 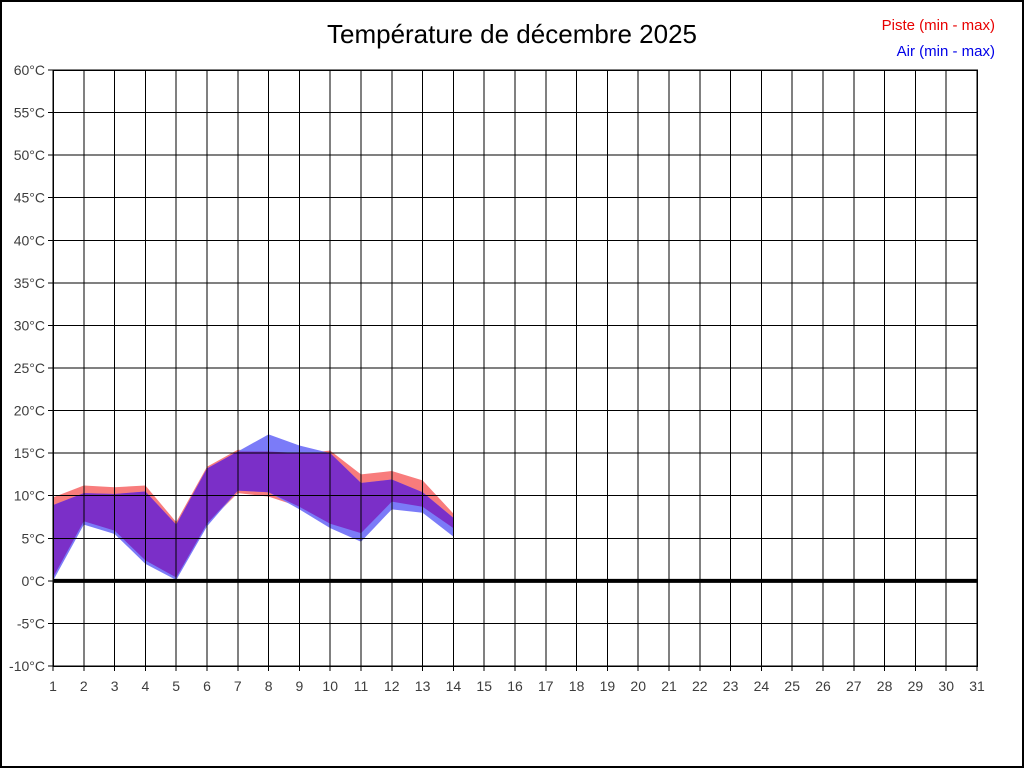 What do you see at coordinates (84, 686) in the screenshot?
I see `x-tick-label: 2` at bounding box center [84, 686].